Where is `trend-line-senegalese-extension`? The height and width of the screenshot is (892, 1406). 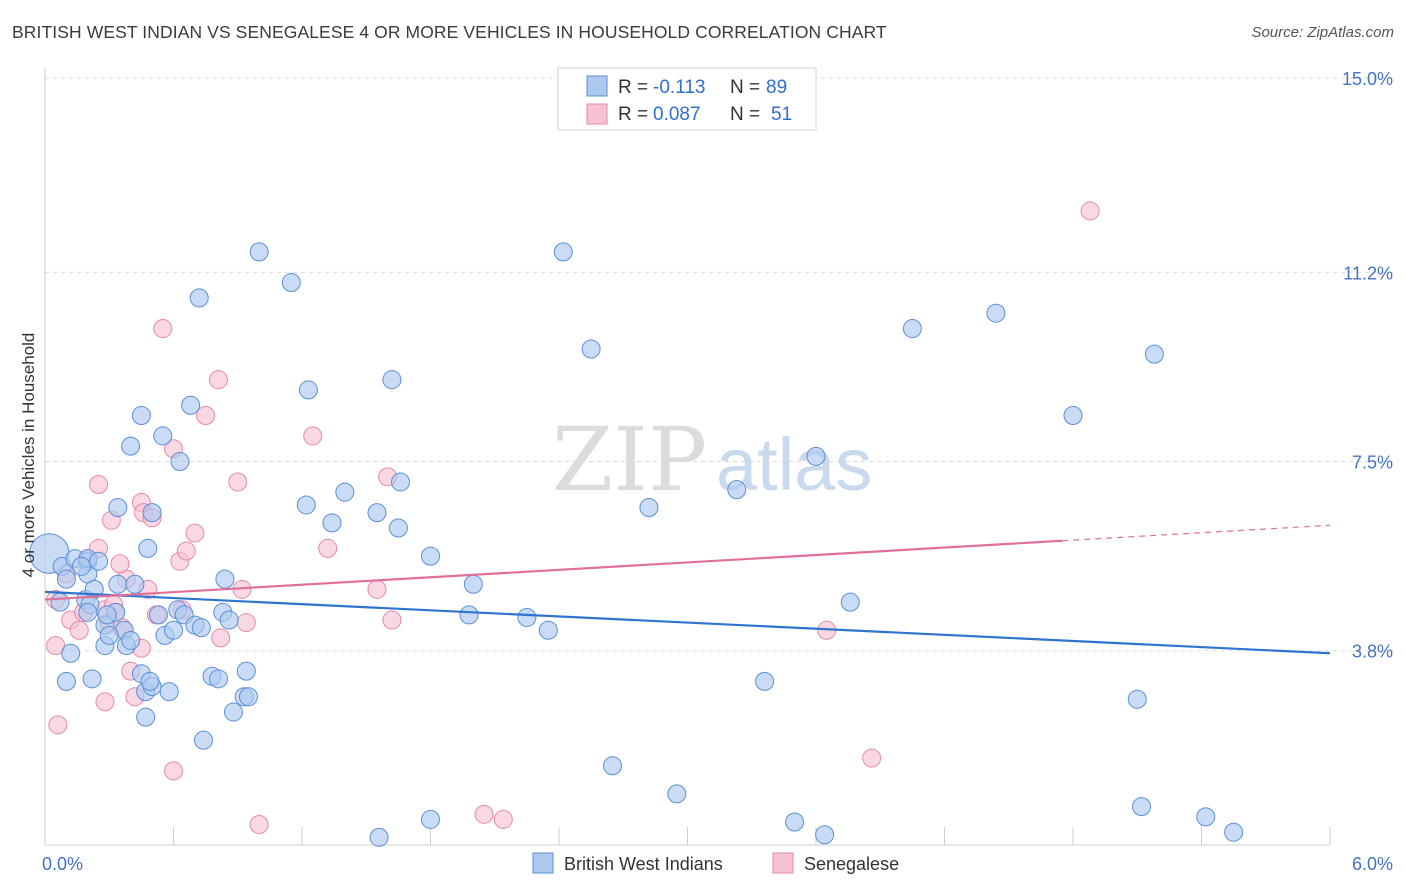
trend-line-senegalese-extension is located at coordinates (1196, 533).